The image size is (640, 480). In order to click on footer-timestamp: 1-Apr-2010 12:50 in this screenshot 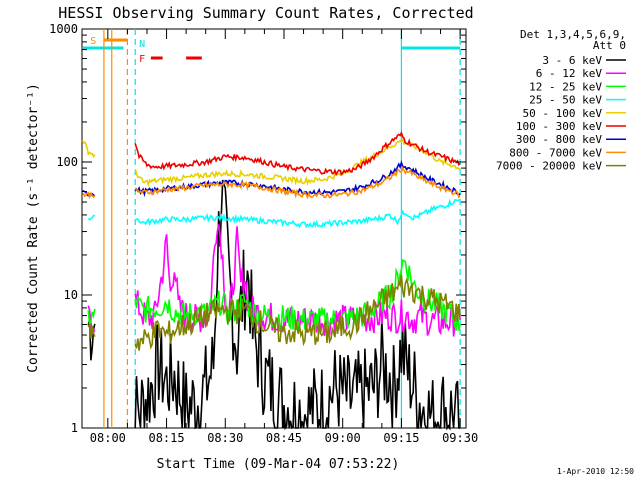, I will do `click(595, 471)`.